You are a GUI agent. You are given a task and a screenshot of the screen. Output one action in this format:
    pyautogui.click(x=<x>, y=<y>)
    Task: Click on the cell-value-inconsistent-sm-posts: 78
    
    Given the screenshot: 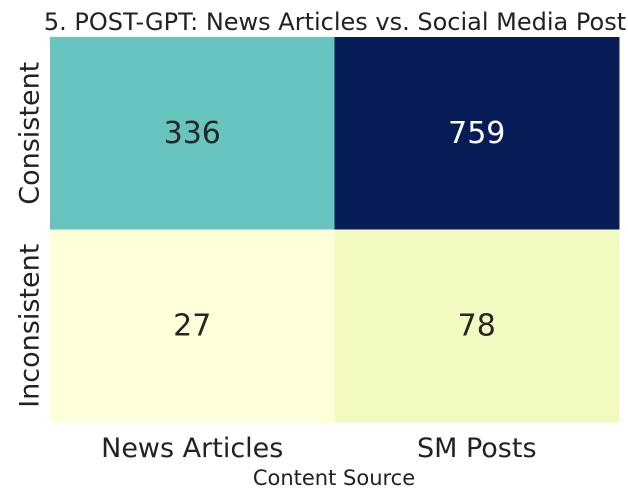 What is the action you would take?
    pyautogui.click(x=477, y=325)
    